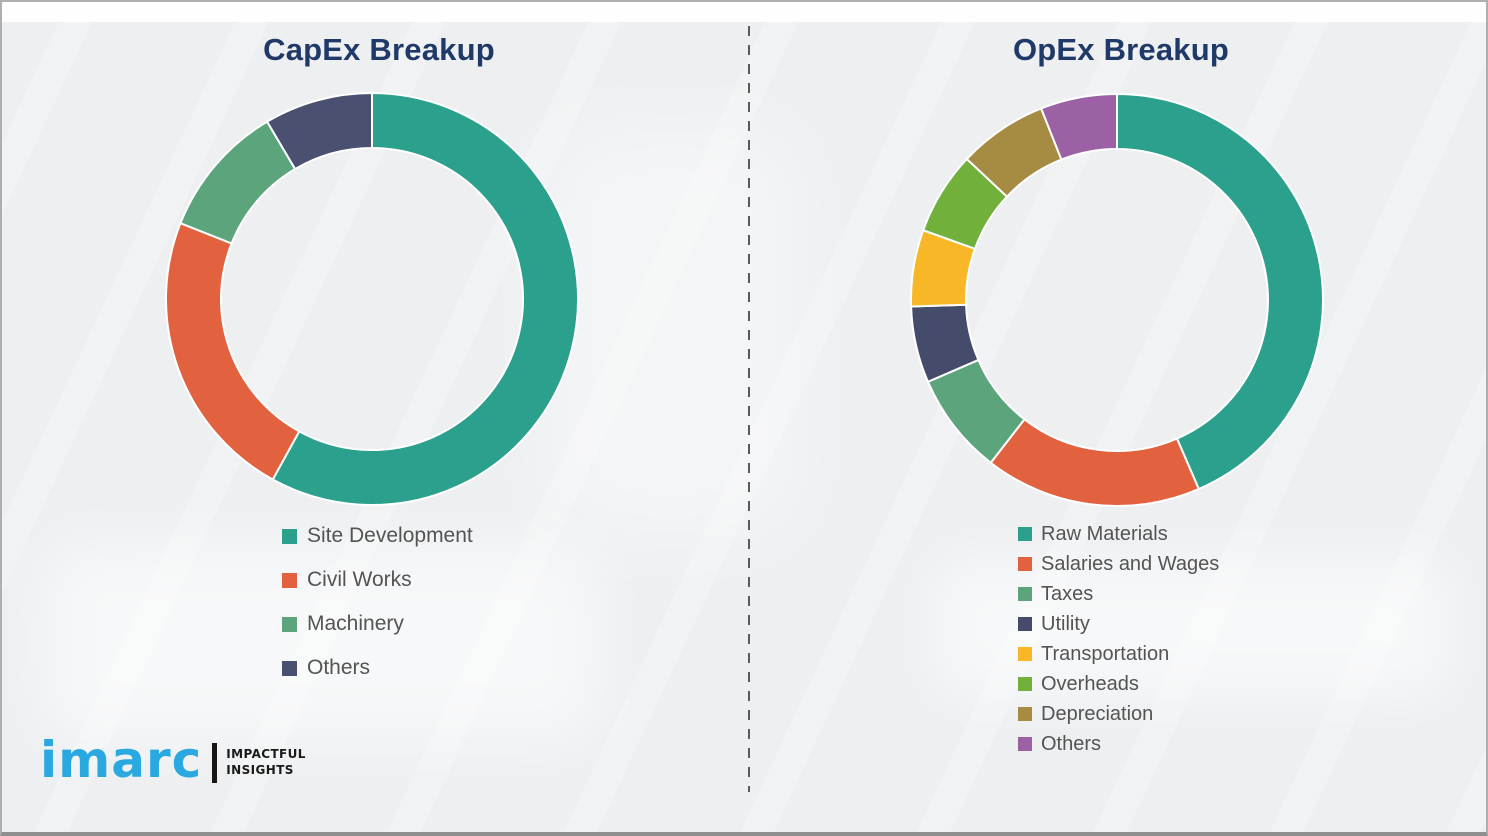  What do you see at coordinates (260, 770) in the screenshot?
I see `logo-tagline-insights: INSIGHTS` at bounding box center [260, 770].